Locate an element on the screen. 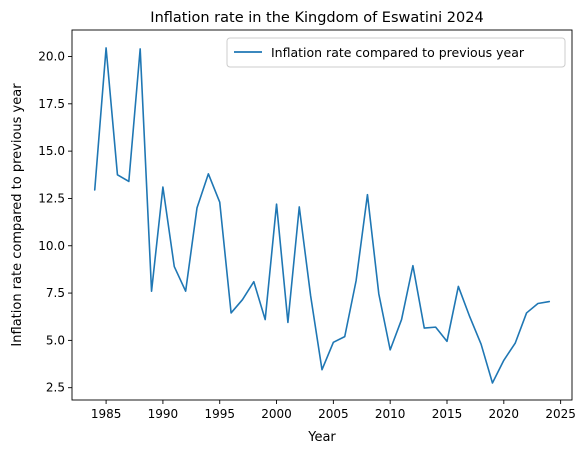 The image size is (582, 459). x-tick-label: 2020 is located at coordinates (504, 414).